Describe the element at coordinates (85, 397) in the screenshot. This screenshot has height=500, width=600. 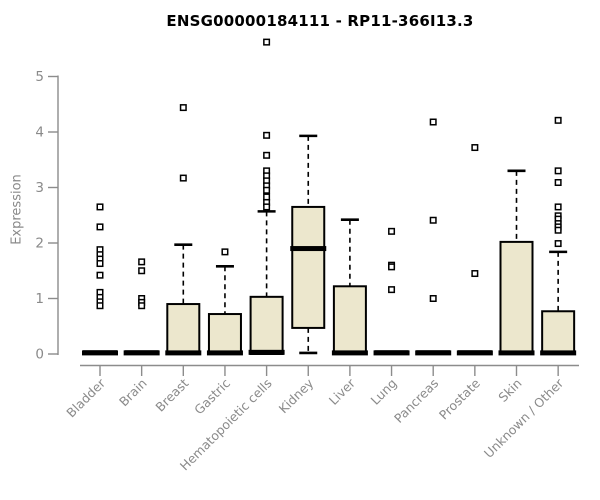
I see `x-category-label: Bladder` at that location.